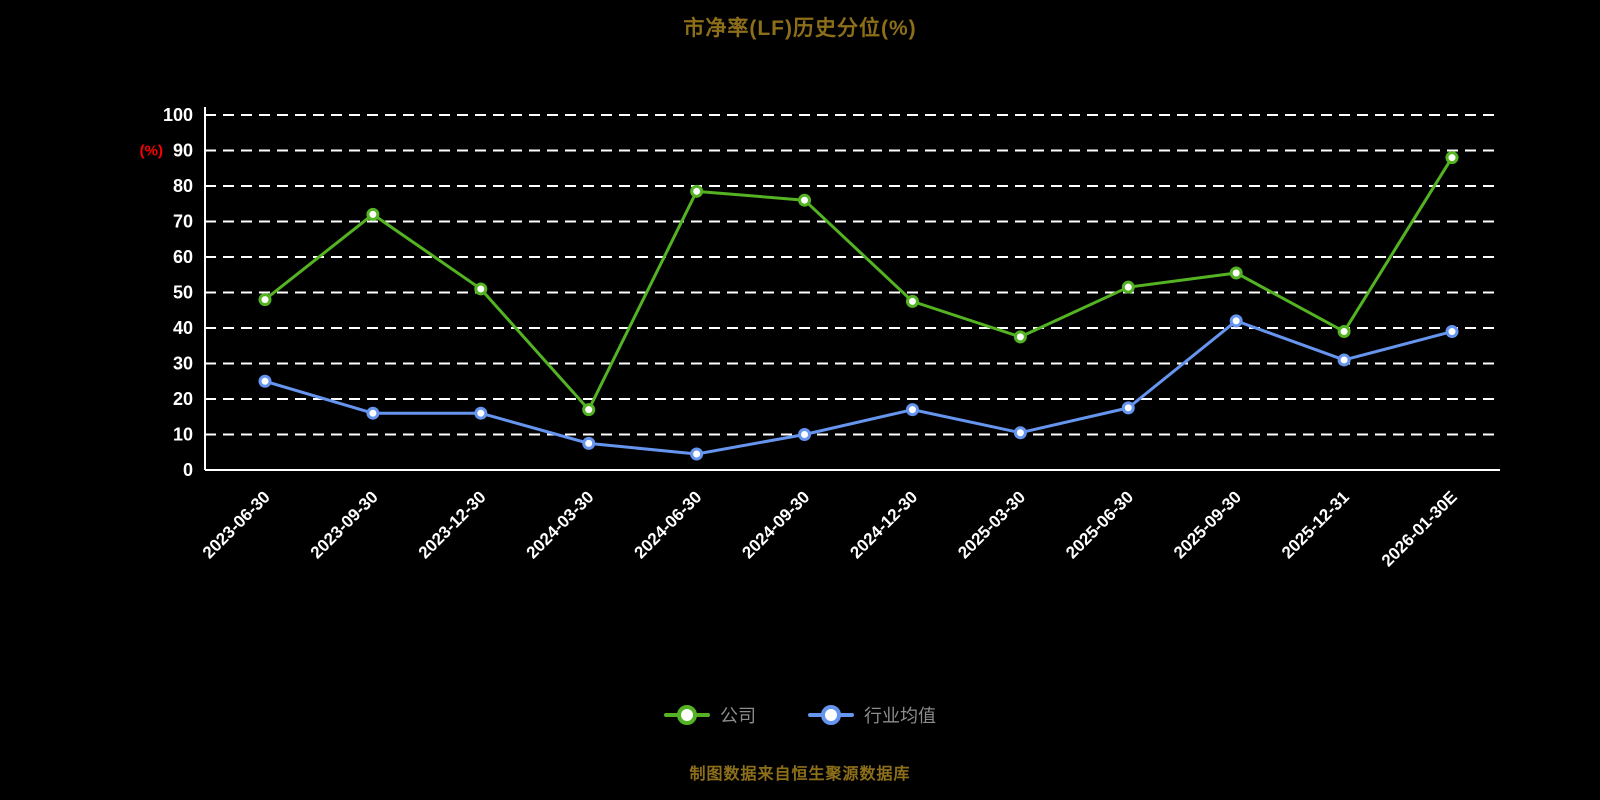 Image resolution: width=1600 pixels, height=800 pixels. I want to click on svg-text: 2025-12-31, so click(1315, 524).